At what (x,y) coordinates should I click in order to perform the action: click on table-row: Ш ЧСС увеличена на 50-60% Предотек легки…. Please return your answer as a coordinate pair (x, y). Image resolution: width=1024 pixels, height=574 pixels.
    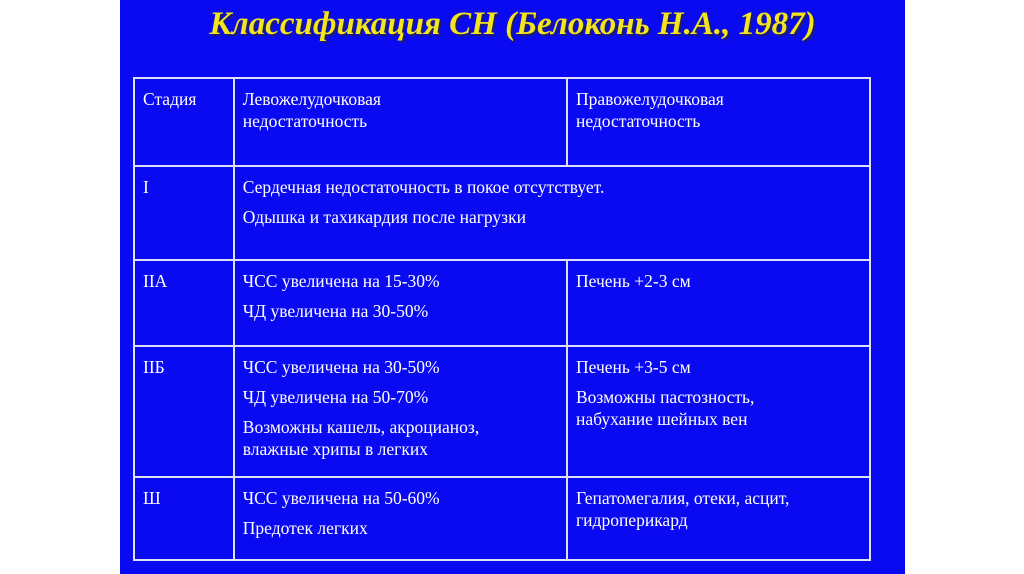
    Looking at the image, I should click on (502, 518).